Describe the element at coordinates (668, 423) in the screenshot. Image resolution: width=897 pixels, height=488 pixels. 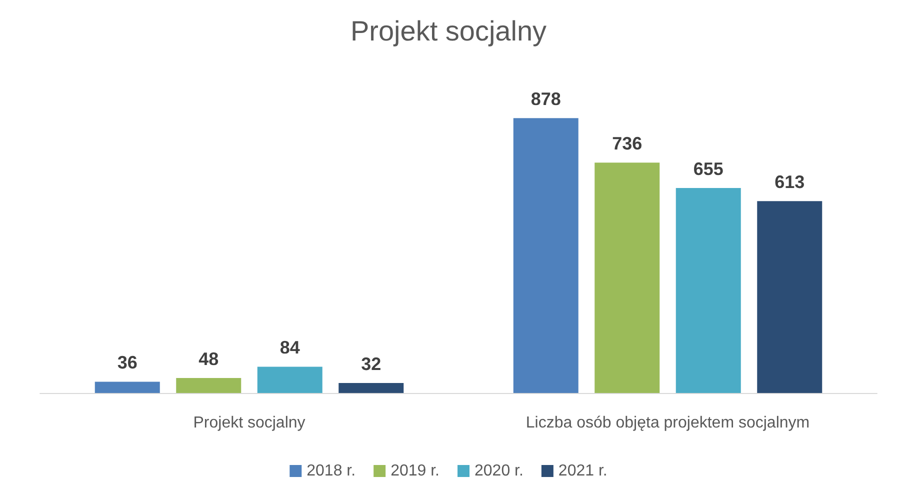
I see `x-tick-label: Liczba osób objęta projektem socjalnym` at that location.